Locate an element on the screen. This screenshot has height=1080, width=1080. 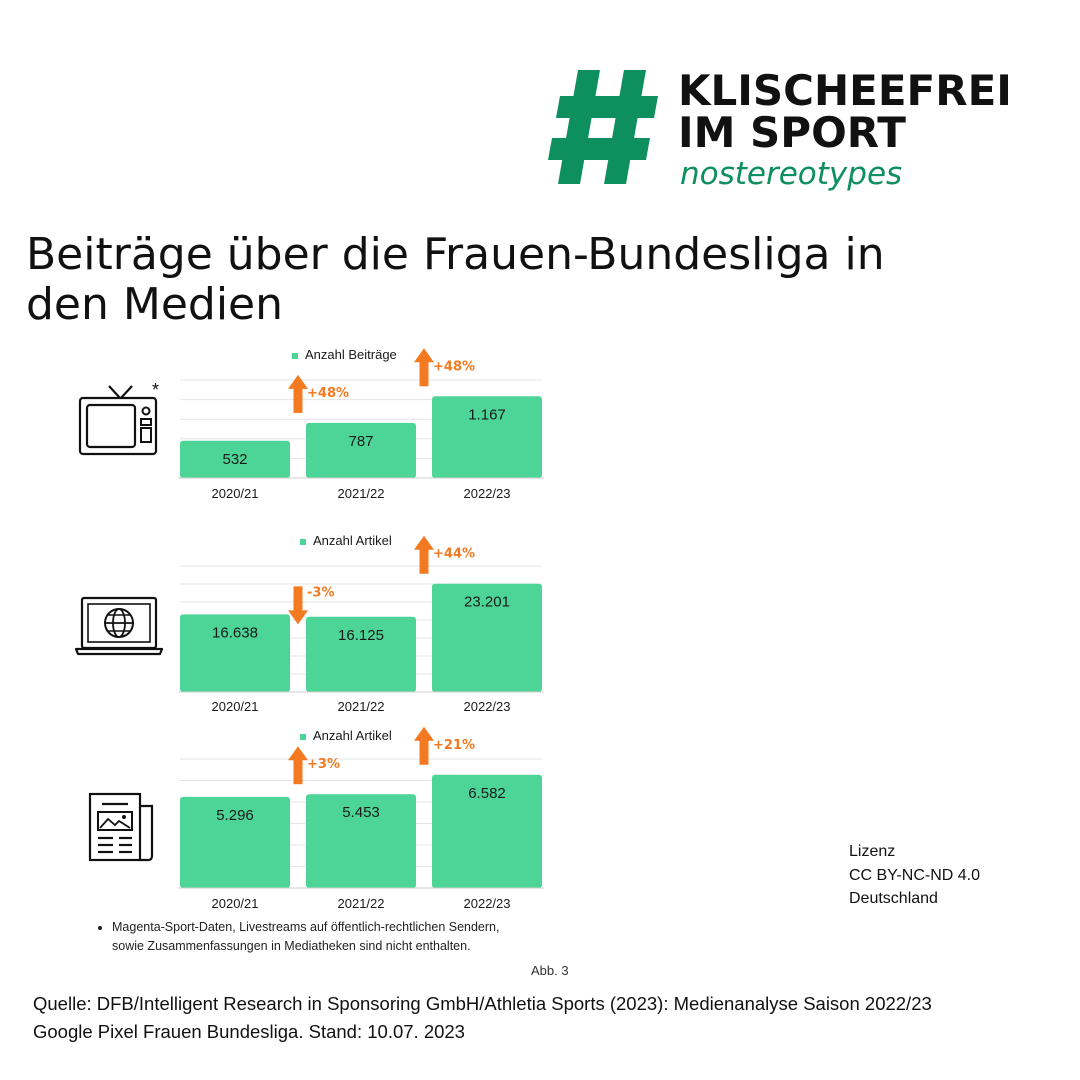
logo-tagline: nostereotypes is located at coordinates (791, 174).